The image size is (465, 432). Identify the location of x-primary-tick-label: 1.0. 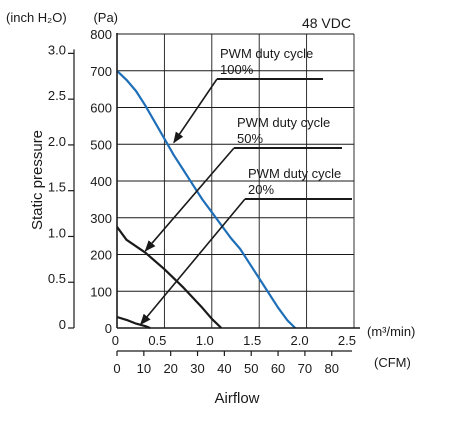
(205, 340).